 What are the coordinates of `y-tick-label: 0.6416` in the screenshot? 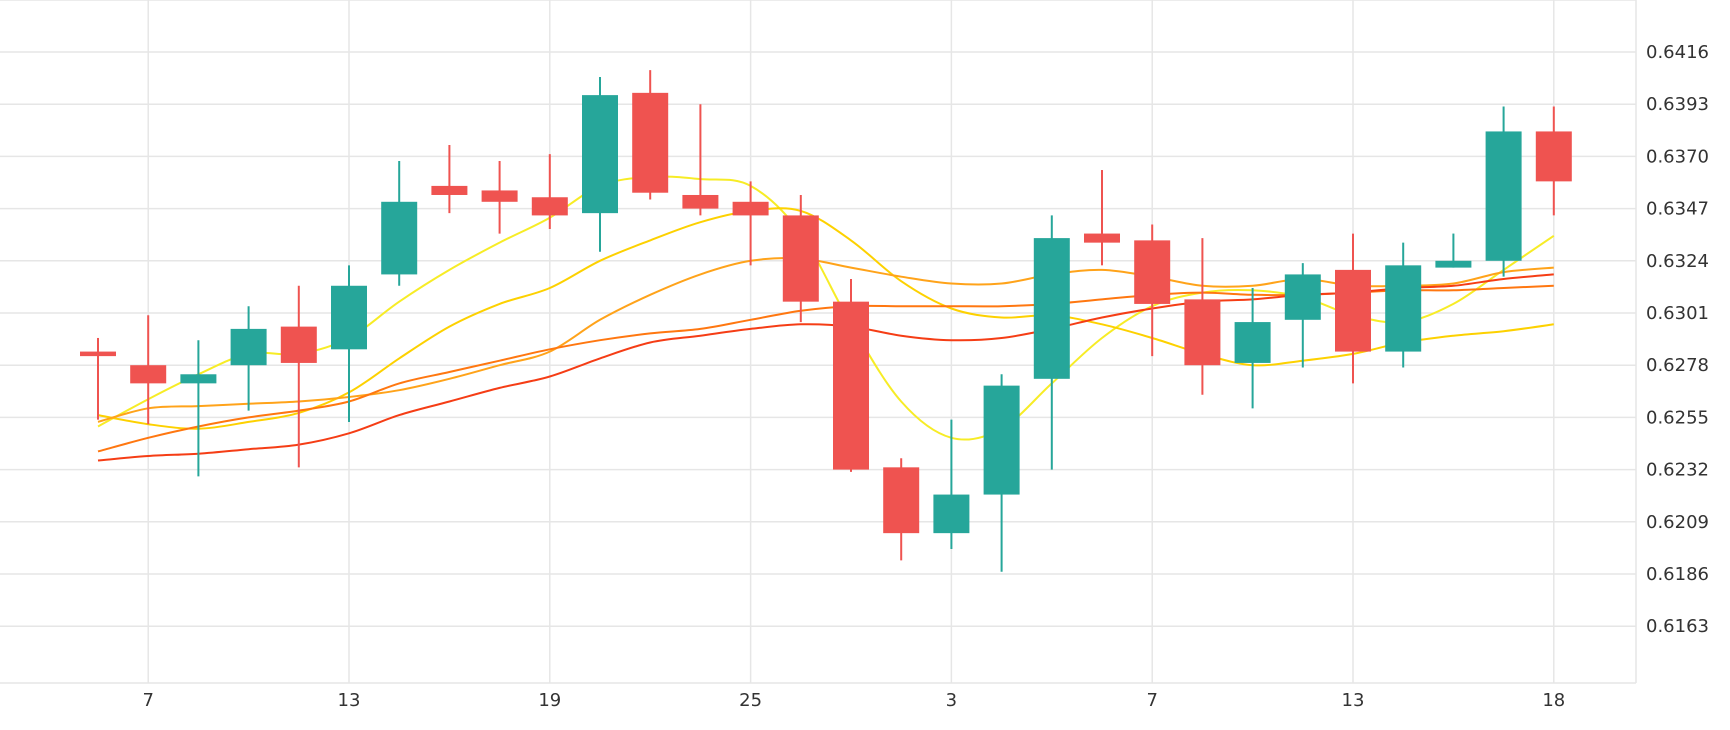 It's located at (1677, 52).